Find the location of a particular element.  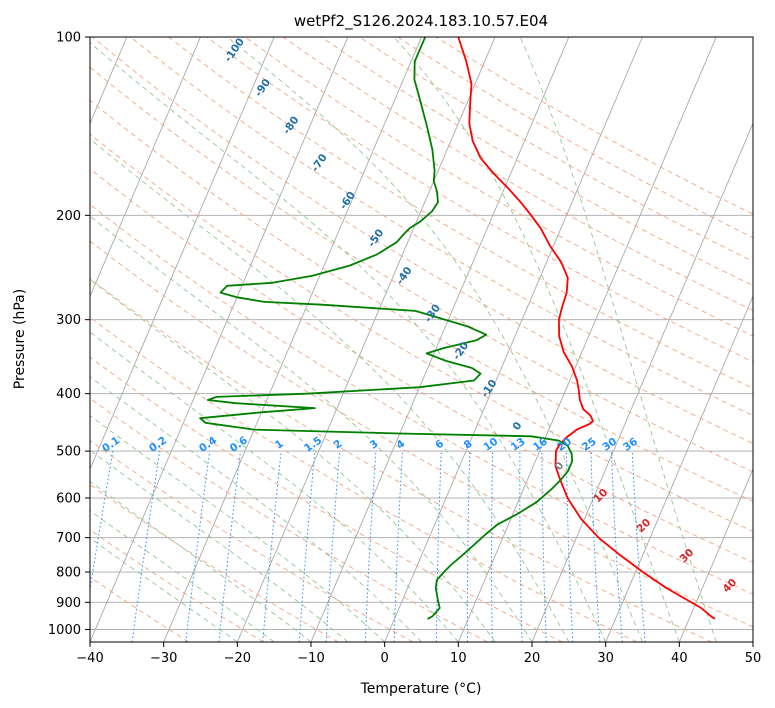

y-tick-label: 800 is located at coordinates (68, 573).